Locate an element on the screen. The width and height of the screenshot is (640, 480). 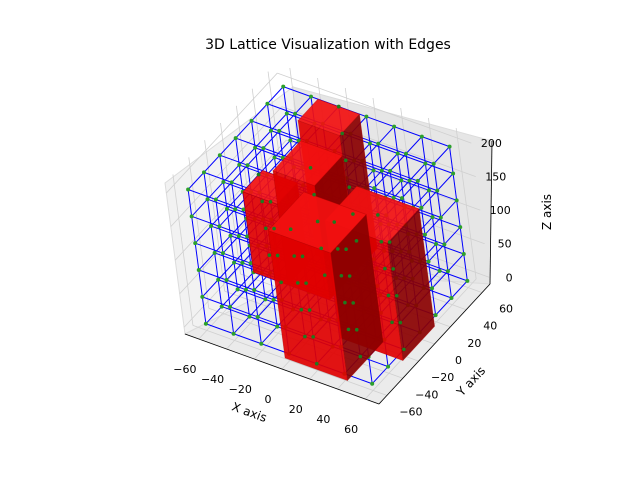
x-tick-label: 40 is located at coordinates (323, 419).